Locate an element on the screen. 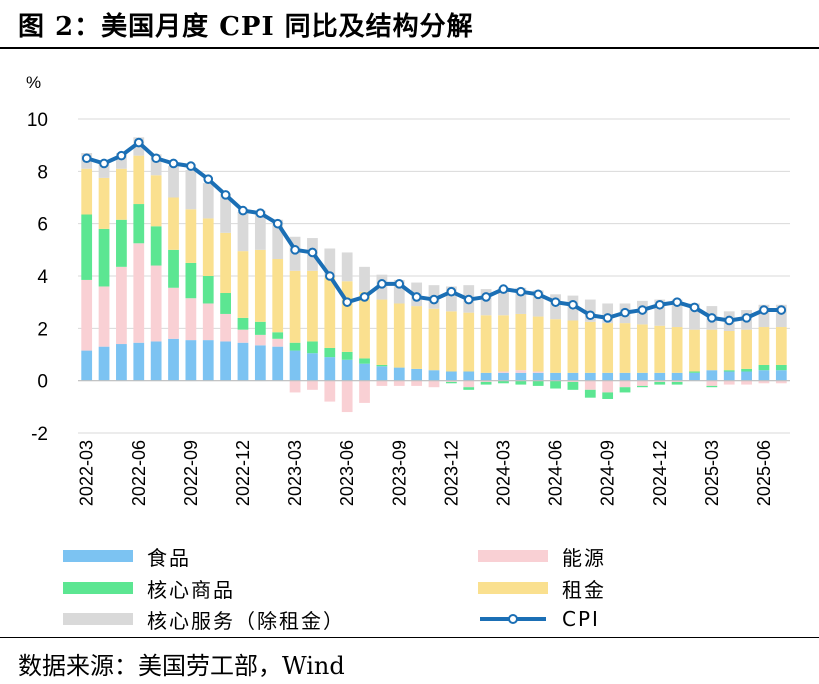 Image resolution: width=819 pixels, height=684 pixels. x-tick-label: 2023-03 is located at coordinates (295, 473).